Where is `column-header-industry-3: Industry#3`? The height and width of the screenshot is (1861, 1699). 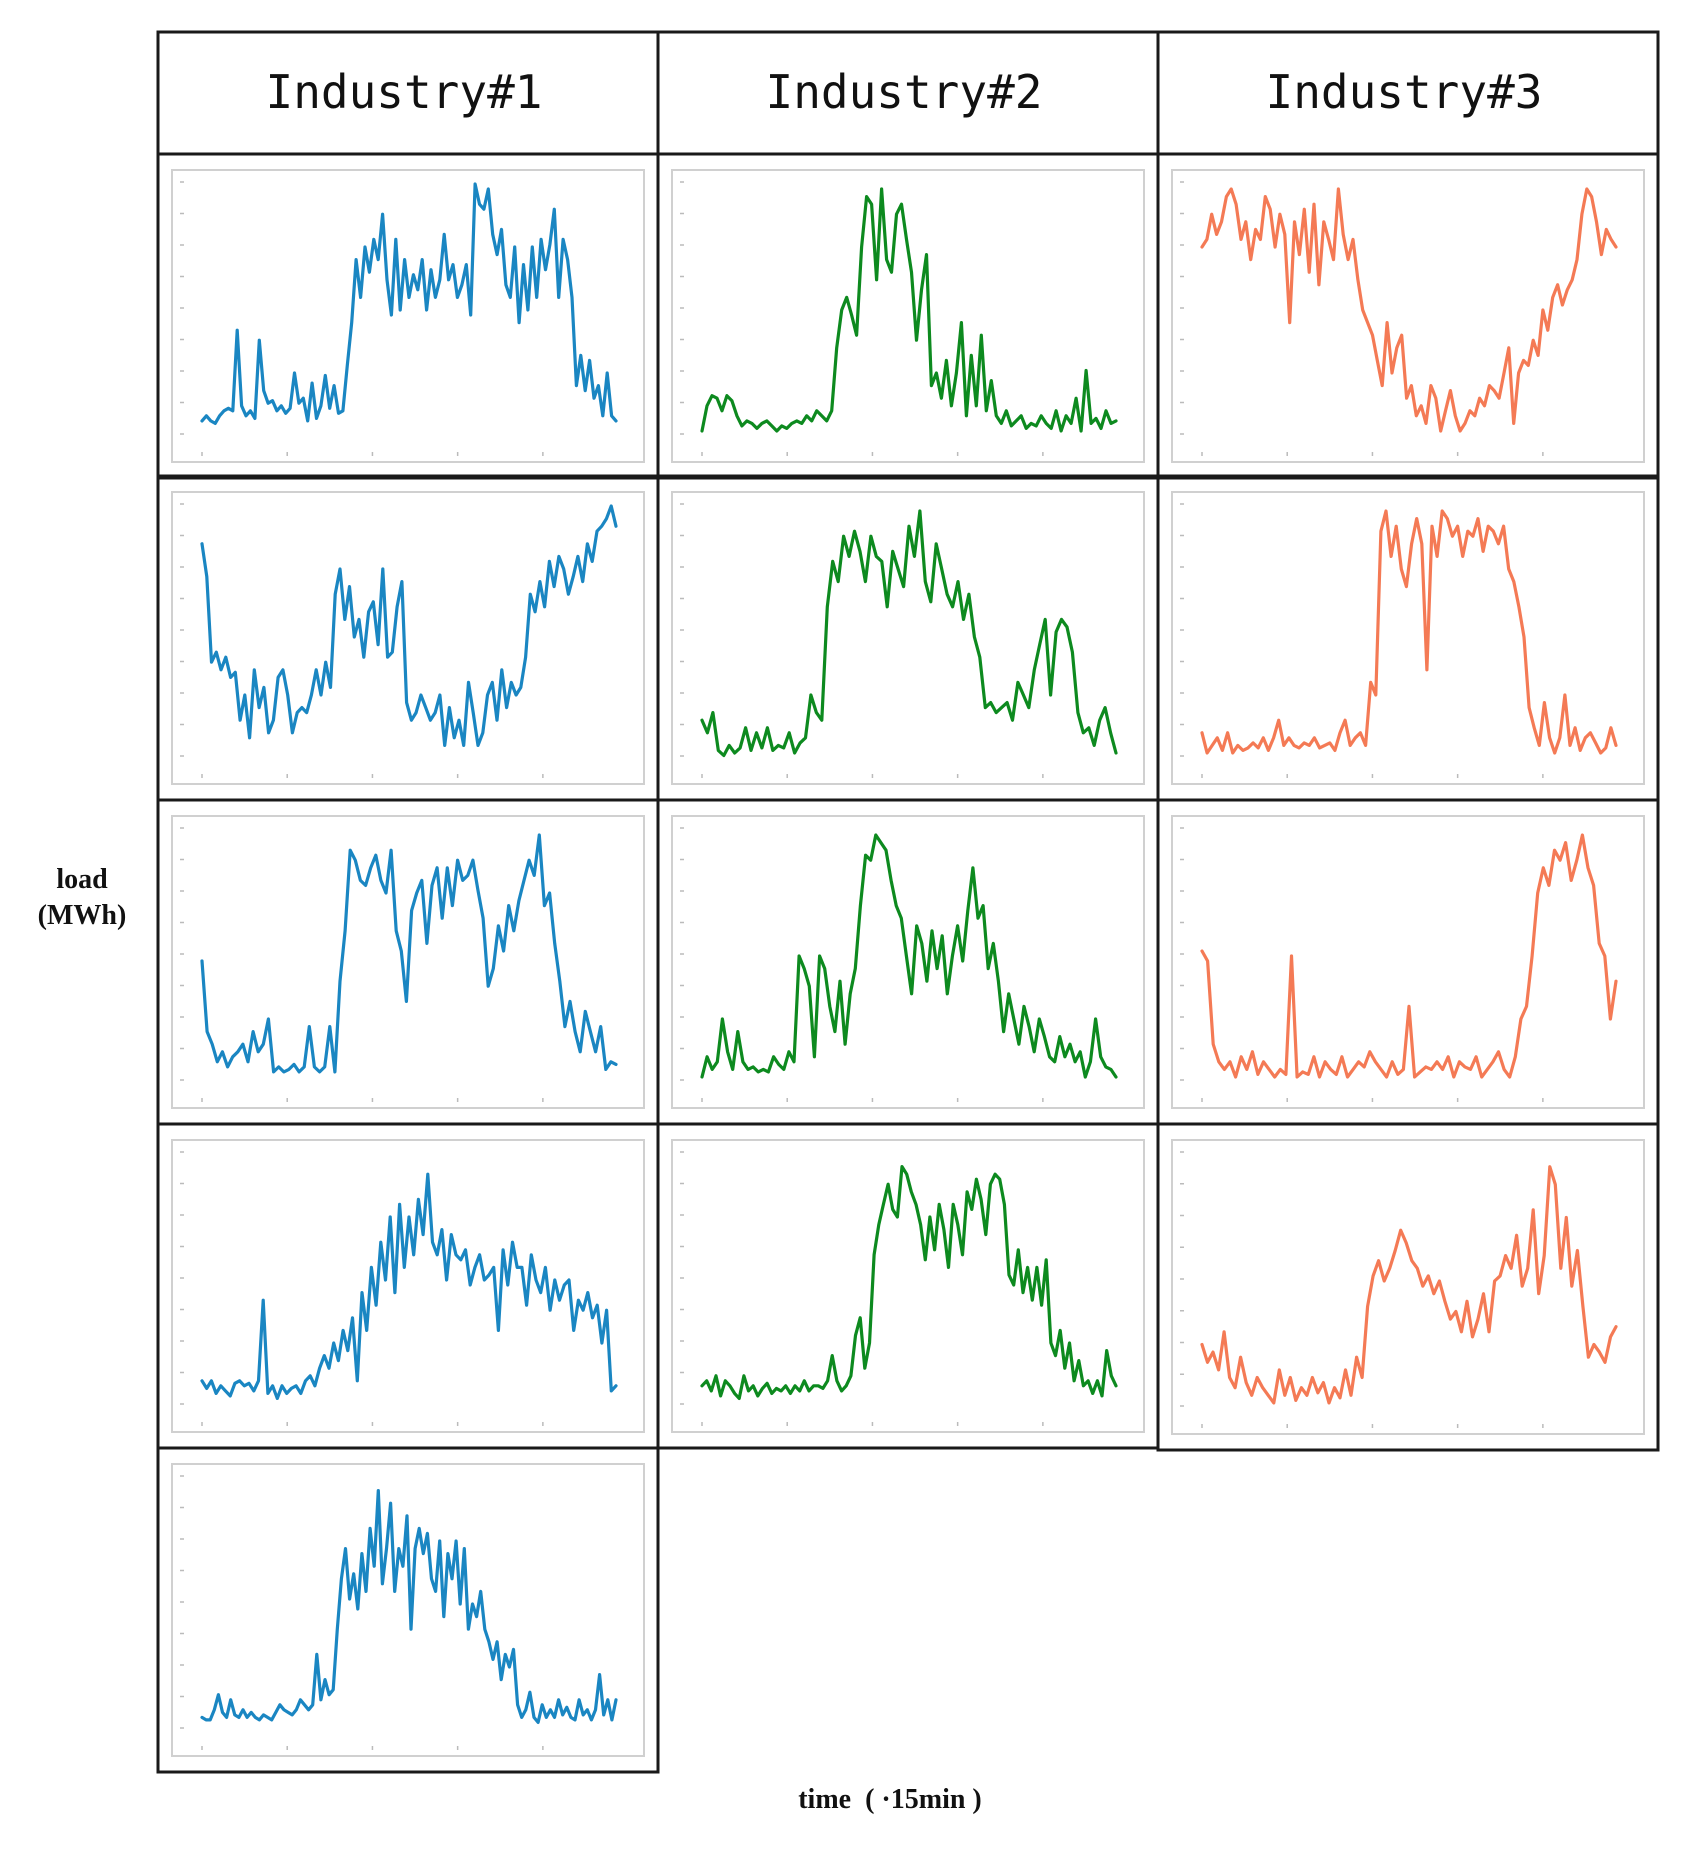
column-header-industry-3: Industry#3 is located at coordinates (1404, 92).